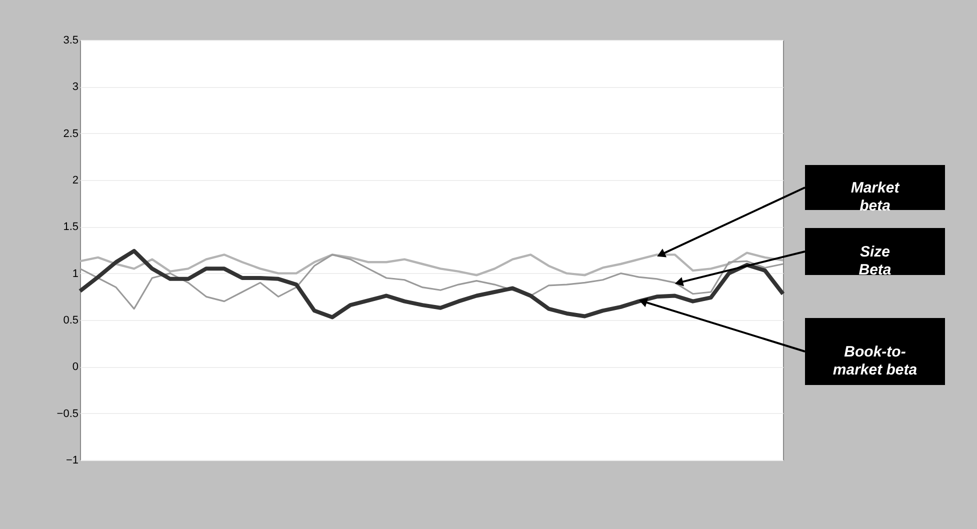 The width and height of the screenshot is (977, 529). I want to click on y-tick-label: 3, so click(75, 87).